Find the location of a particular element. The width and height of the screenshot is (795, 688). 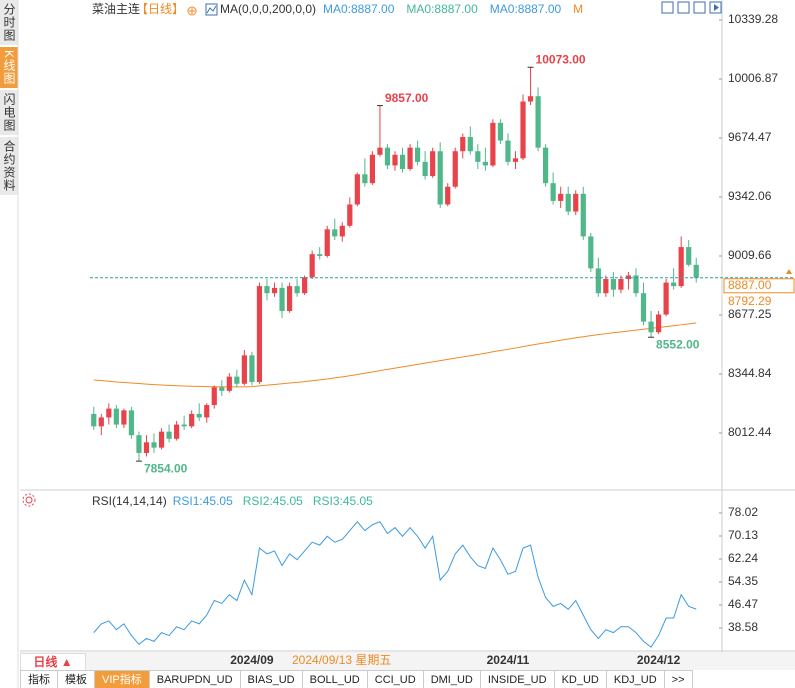

indicator-tab: CCI_UD is located at coordinates (395, 679).